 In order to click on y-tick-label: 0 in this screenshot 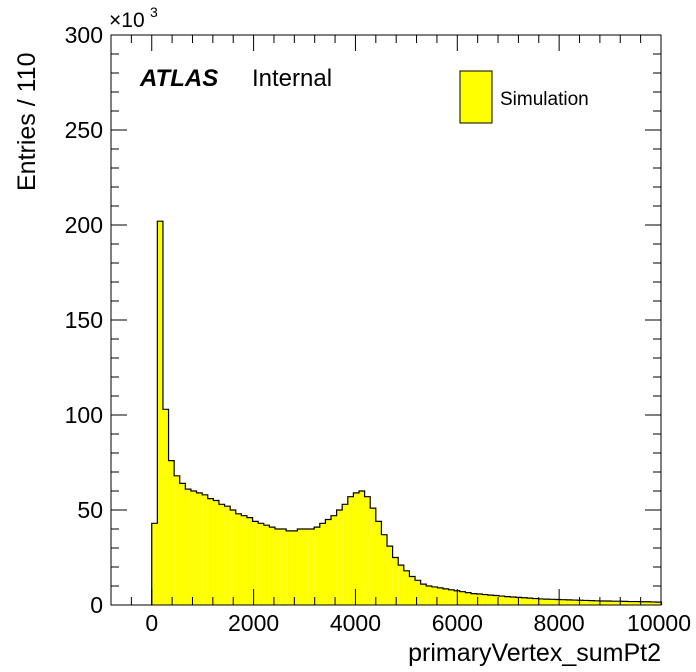, I will do `click(96, 605)`.